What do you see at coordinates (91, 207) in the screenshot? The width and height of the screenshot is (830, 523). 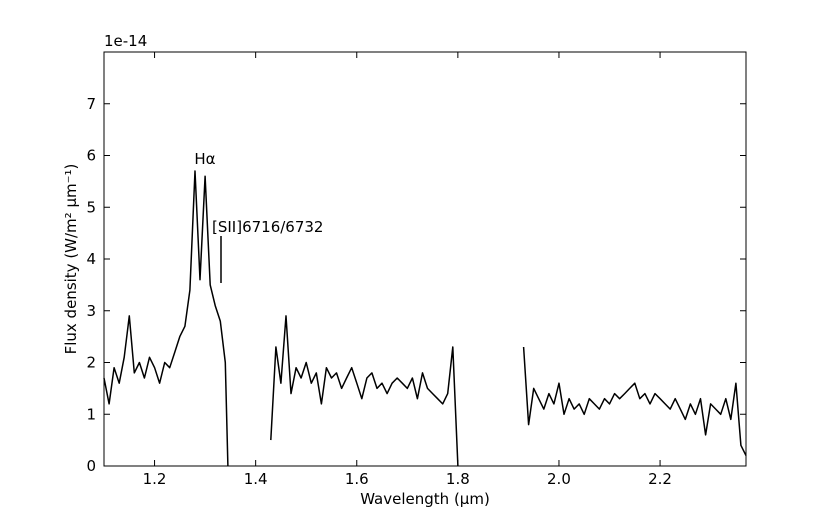 I see `y-tick-label: 5` at bounding box center [91, 207].